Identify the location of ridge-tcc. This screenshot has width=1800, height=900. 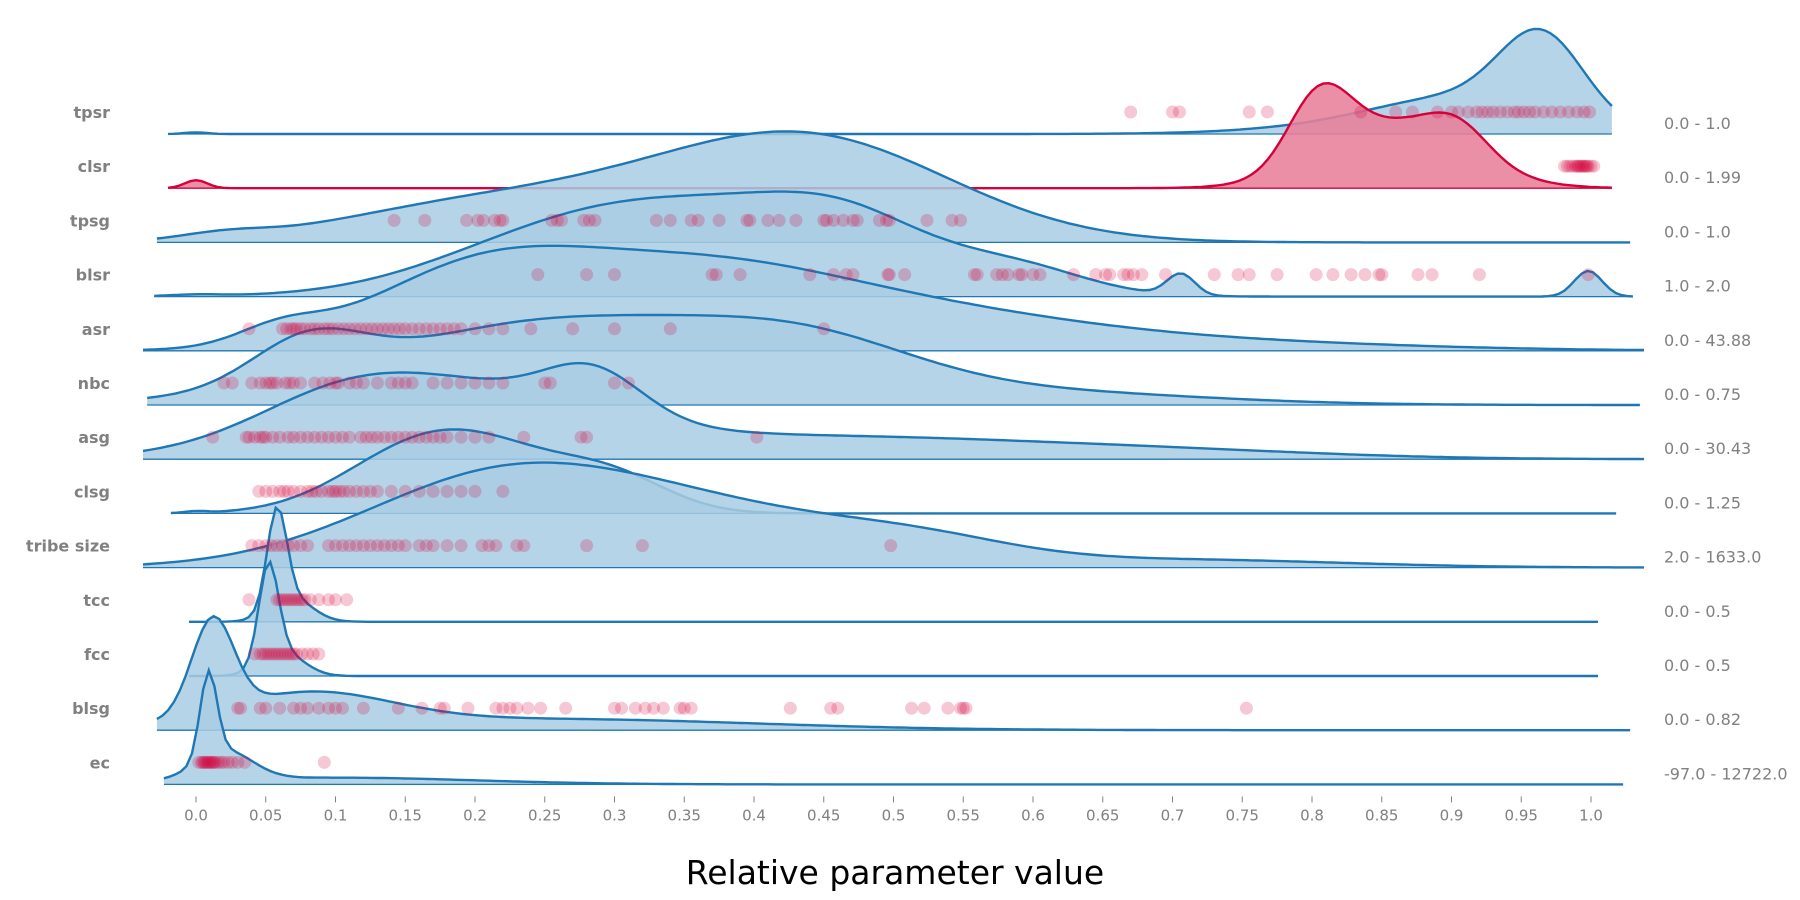
(893, 564).